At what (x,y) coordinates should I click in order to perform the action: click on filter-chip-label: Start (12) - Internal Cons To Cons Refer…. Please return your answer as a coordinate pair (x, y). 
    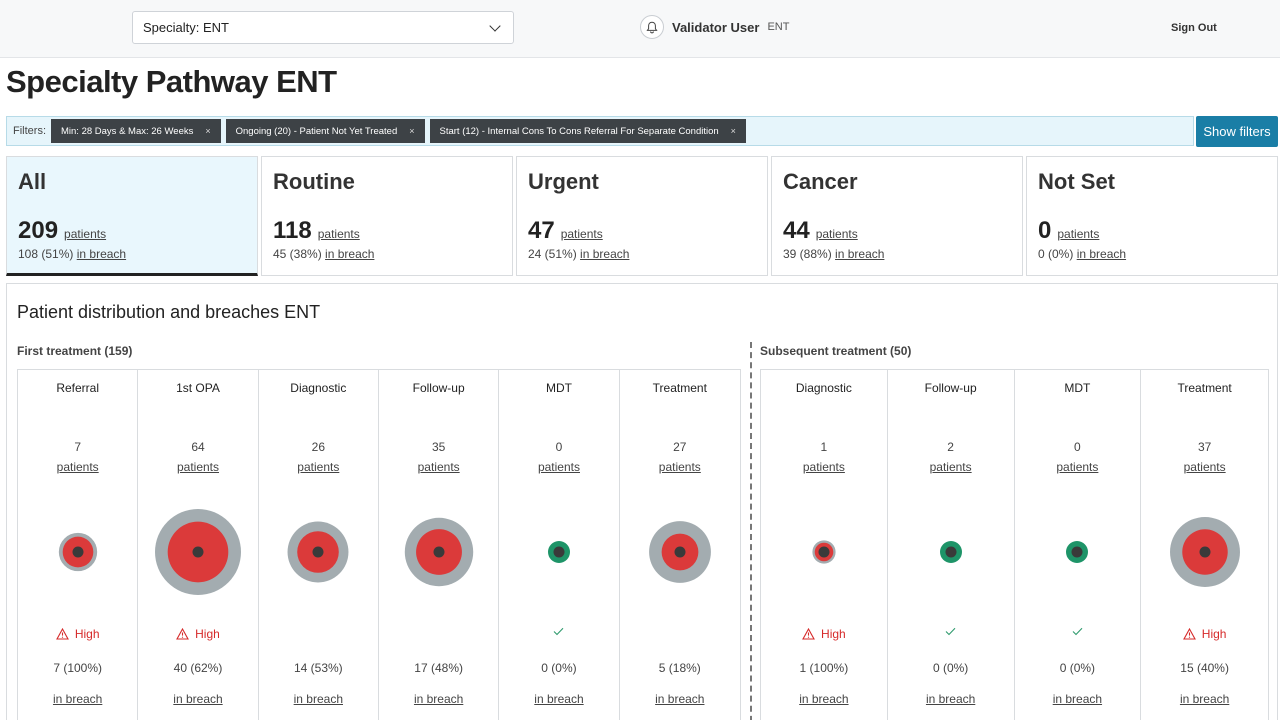
    Looking at the image, I should click on (579, 131).